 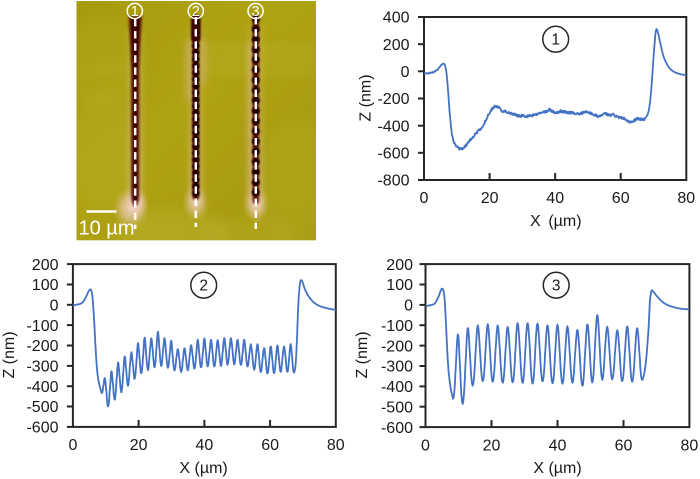 I want to click on svg-text: -800, so click(x=393, y=181).